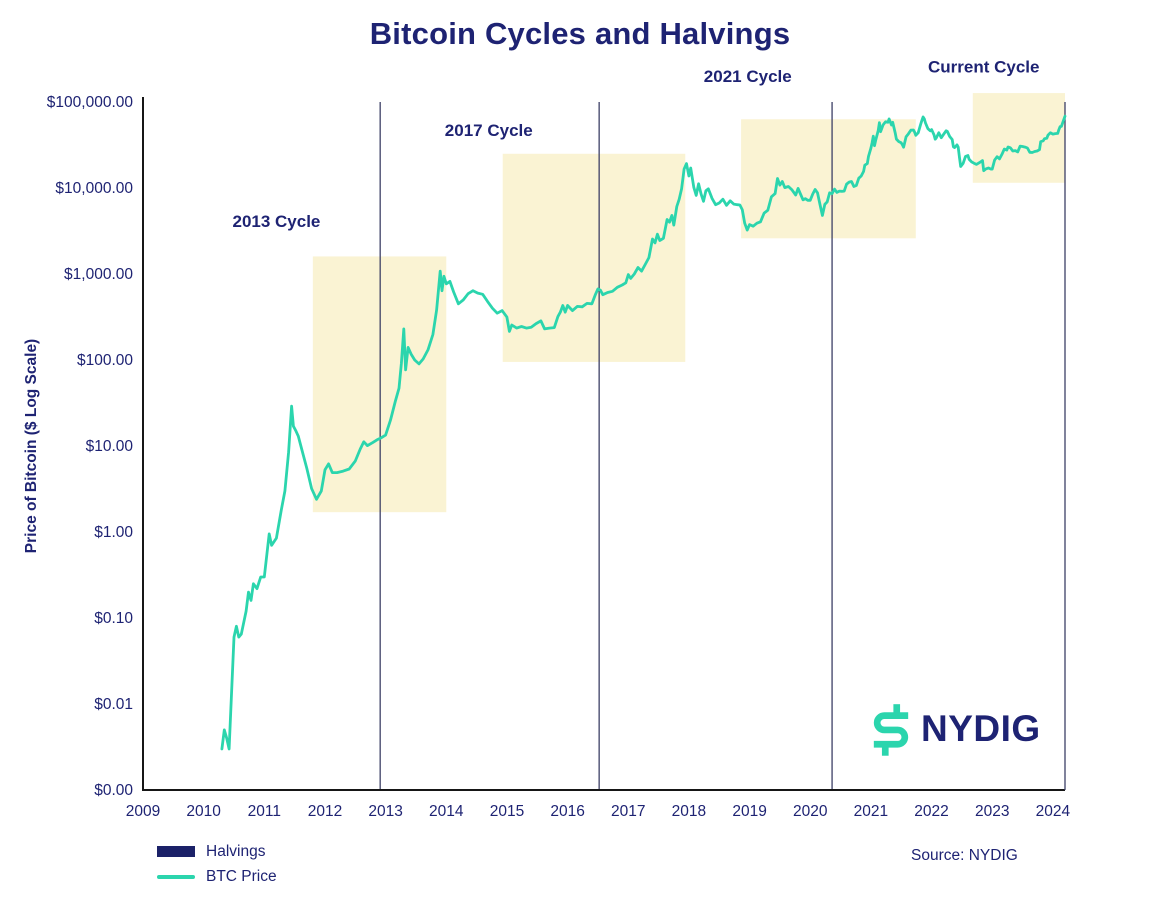 This screenshot has height=901, width=1160. I want to click on cycle-label: 2021 Cycle, so click(748, 76).